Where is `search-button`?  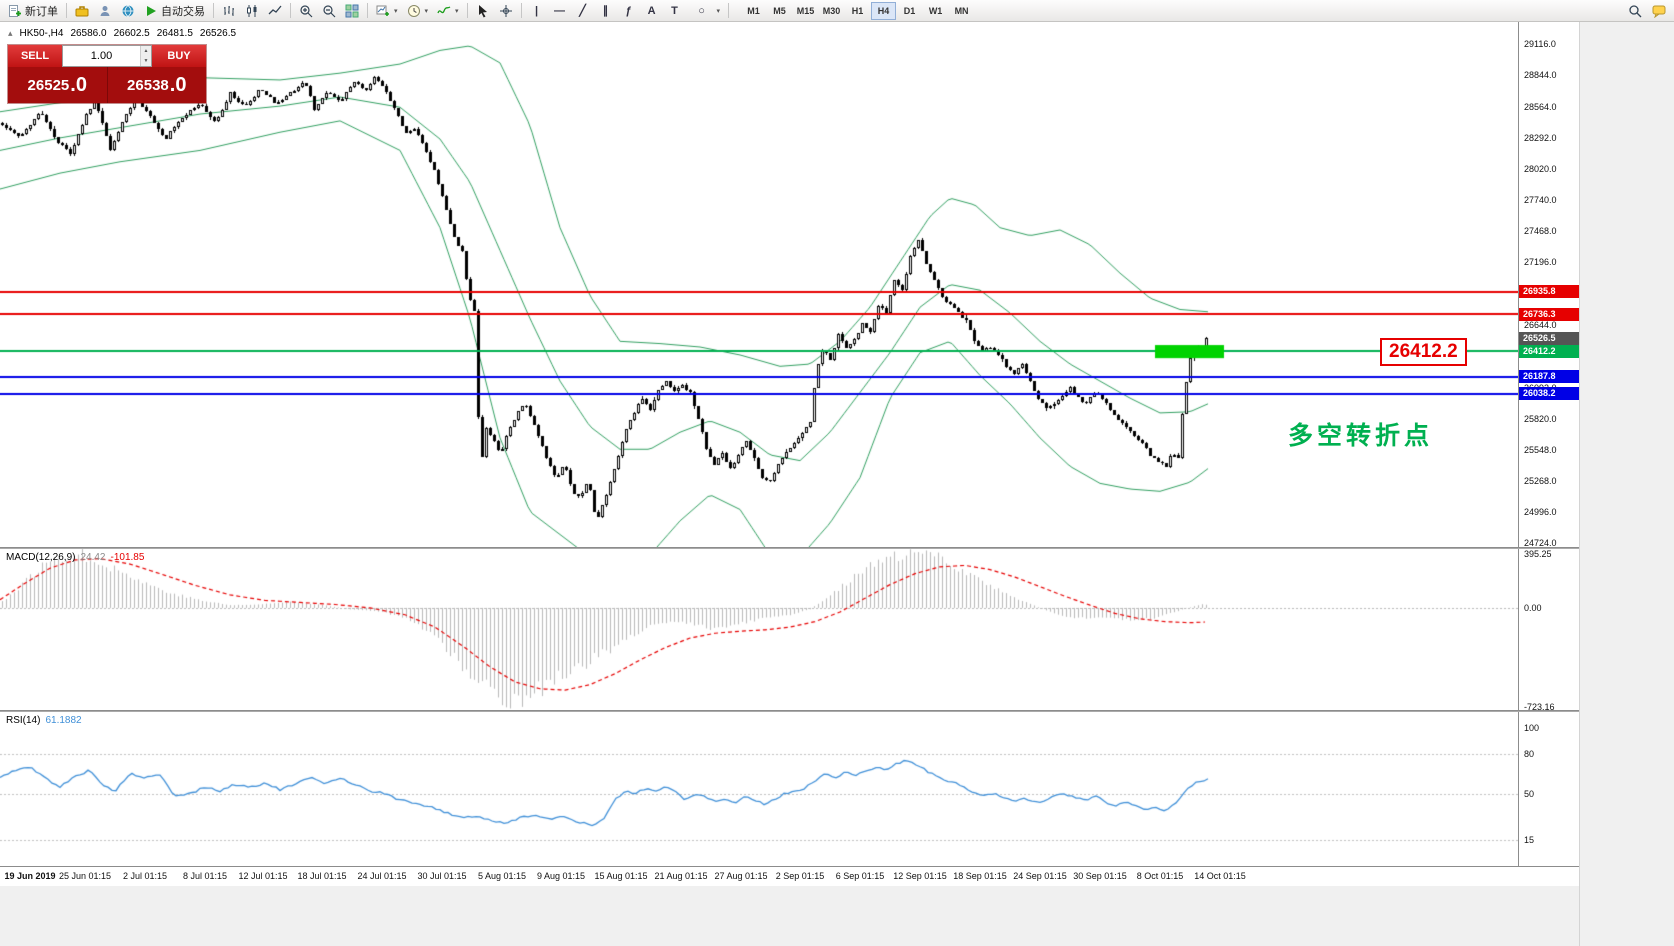 search-button is located at coordinates (1635, 11).